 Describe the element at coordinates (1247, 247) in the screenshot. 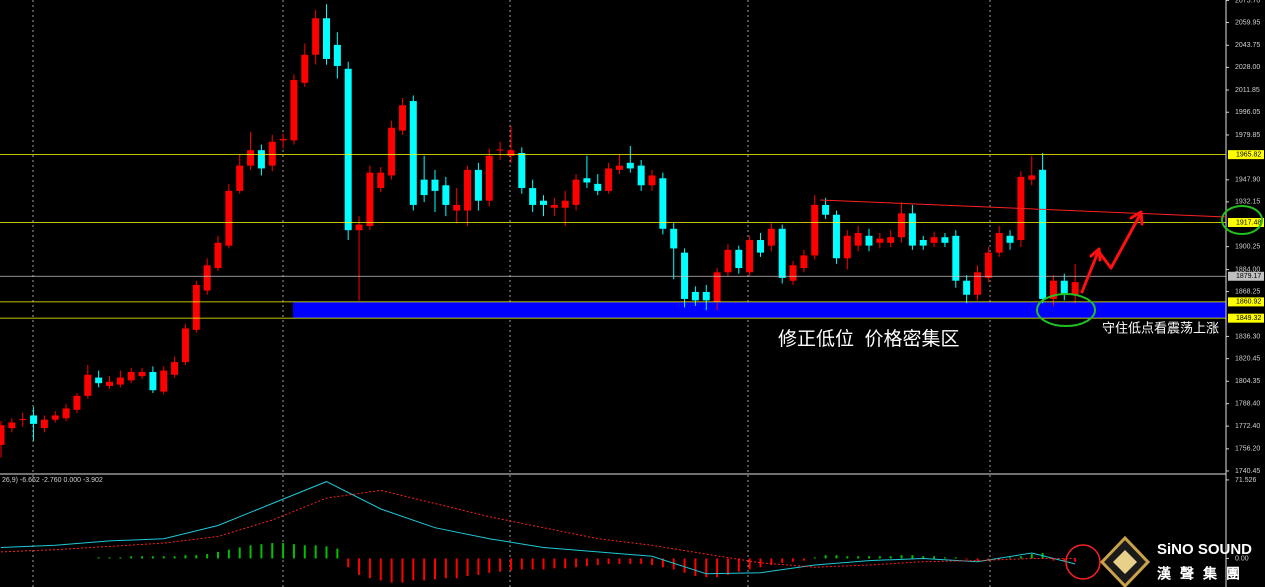

I see `y-tick-label: 1900.25` at that location.